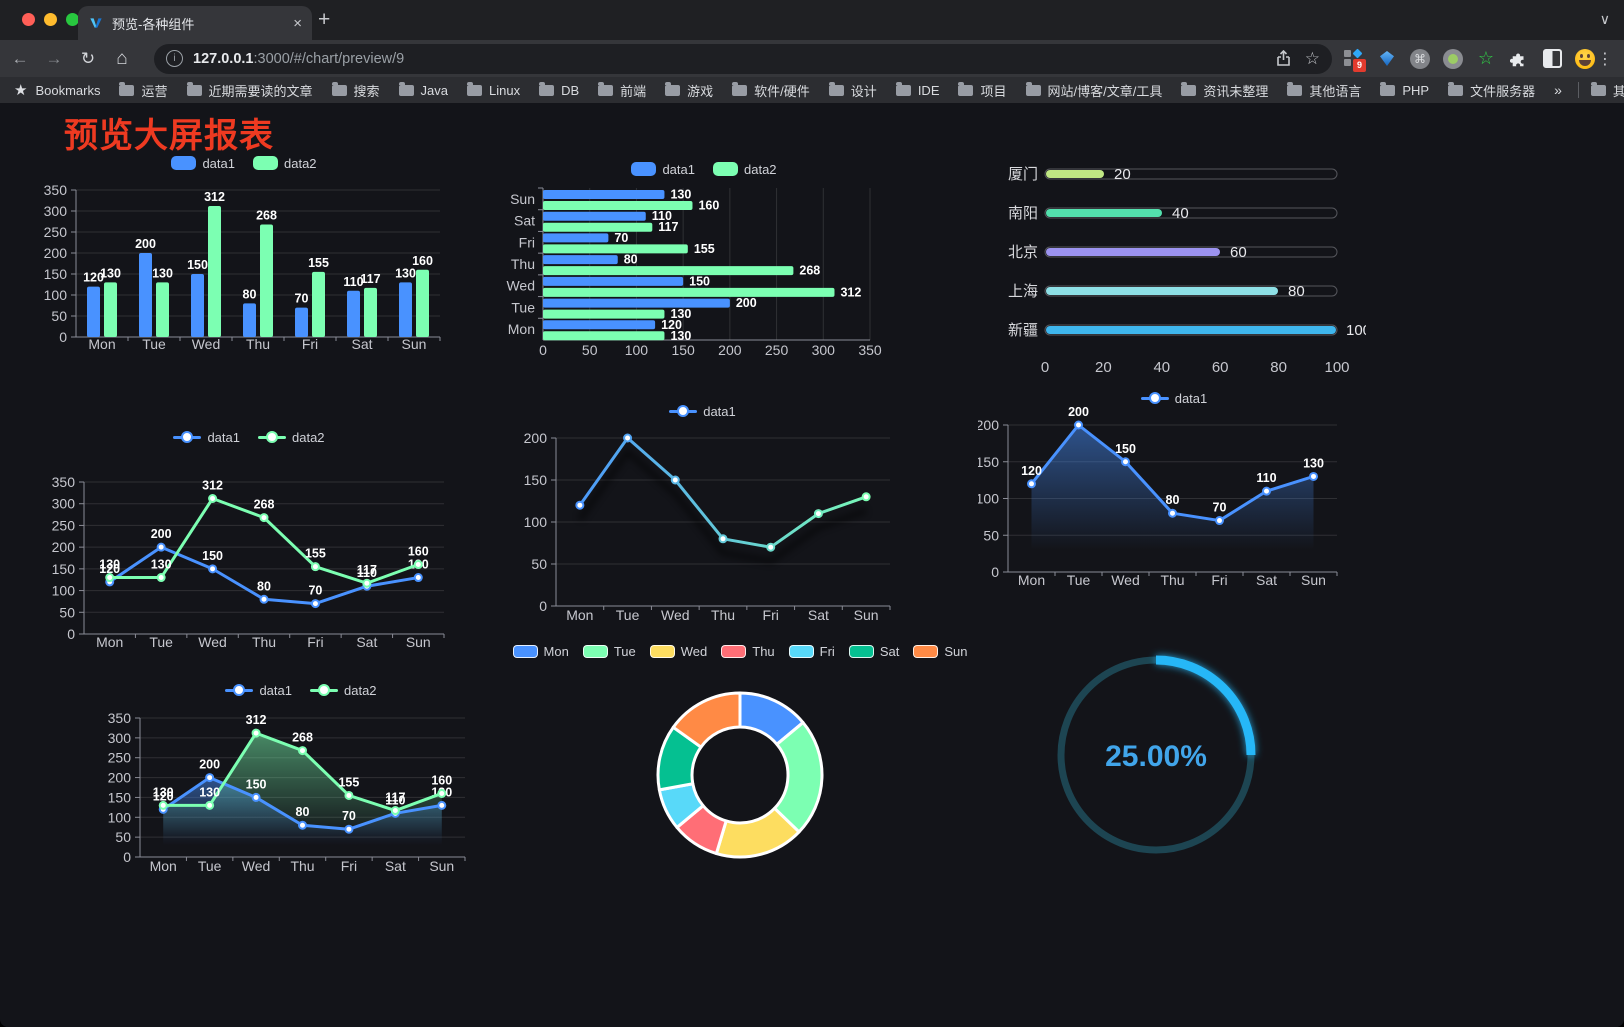 This screenshot has height=1027, width=1624. Describe the element at coordinates (143, 90) in the screenshot. I see `bookmark-folder: 运营` at that location.